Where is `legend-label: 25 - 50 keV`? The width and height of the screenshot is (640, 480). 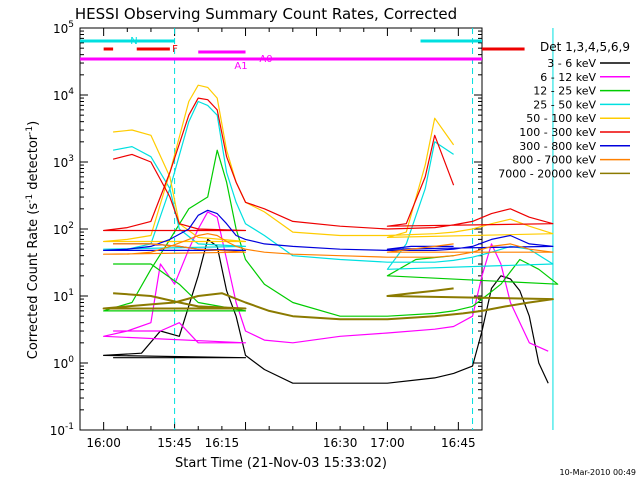 legend-label: 25 - 50 keV is located at coordinates (564, 104).